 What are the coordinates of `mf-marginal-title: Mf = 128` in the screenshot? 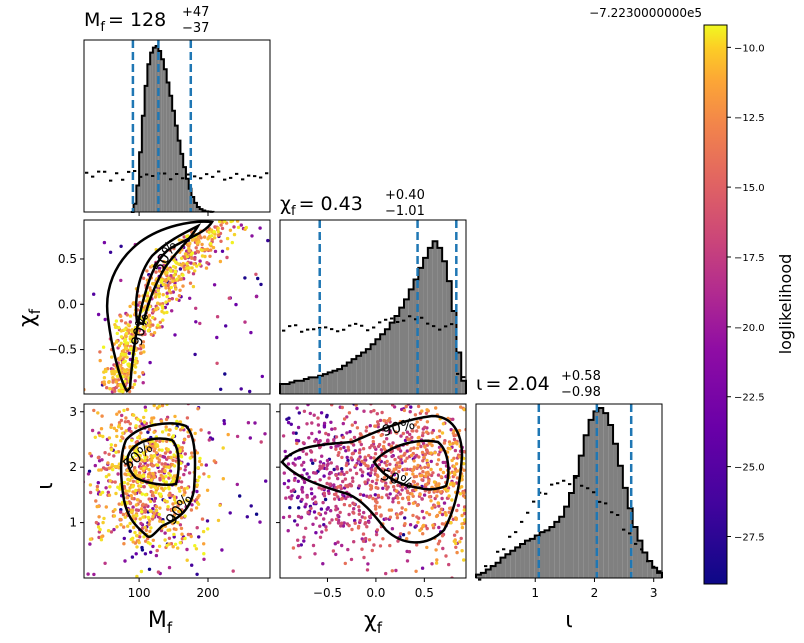 It's located at (125, 22).